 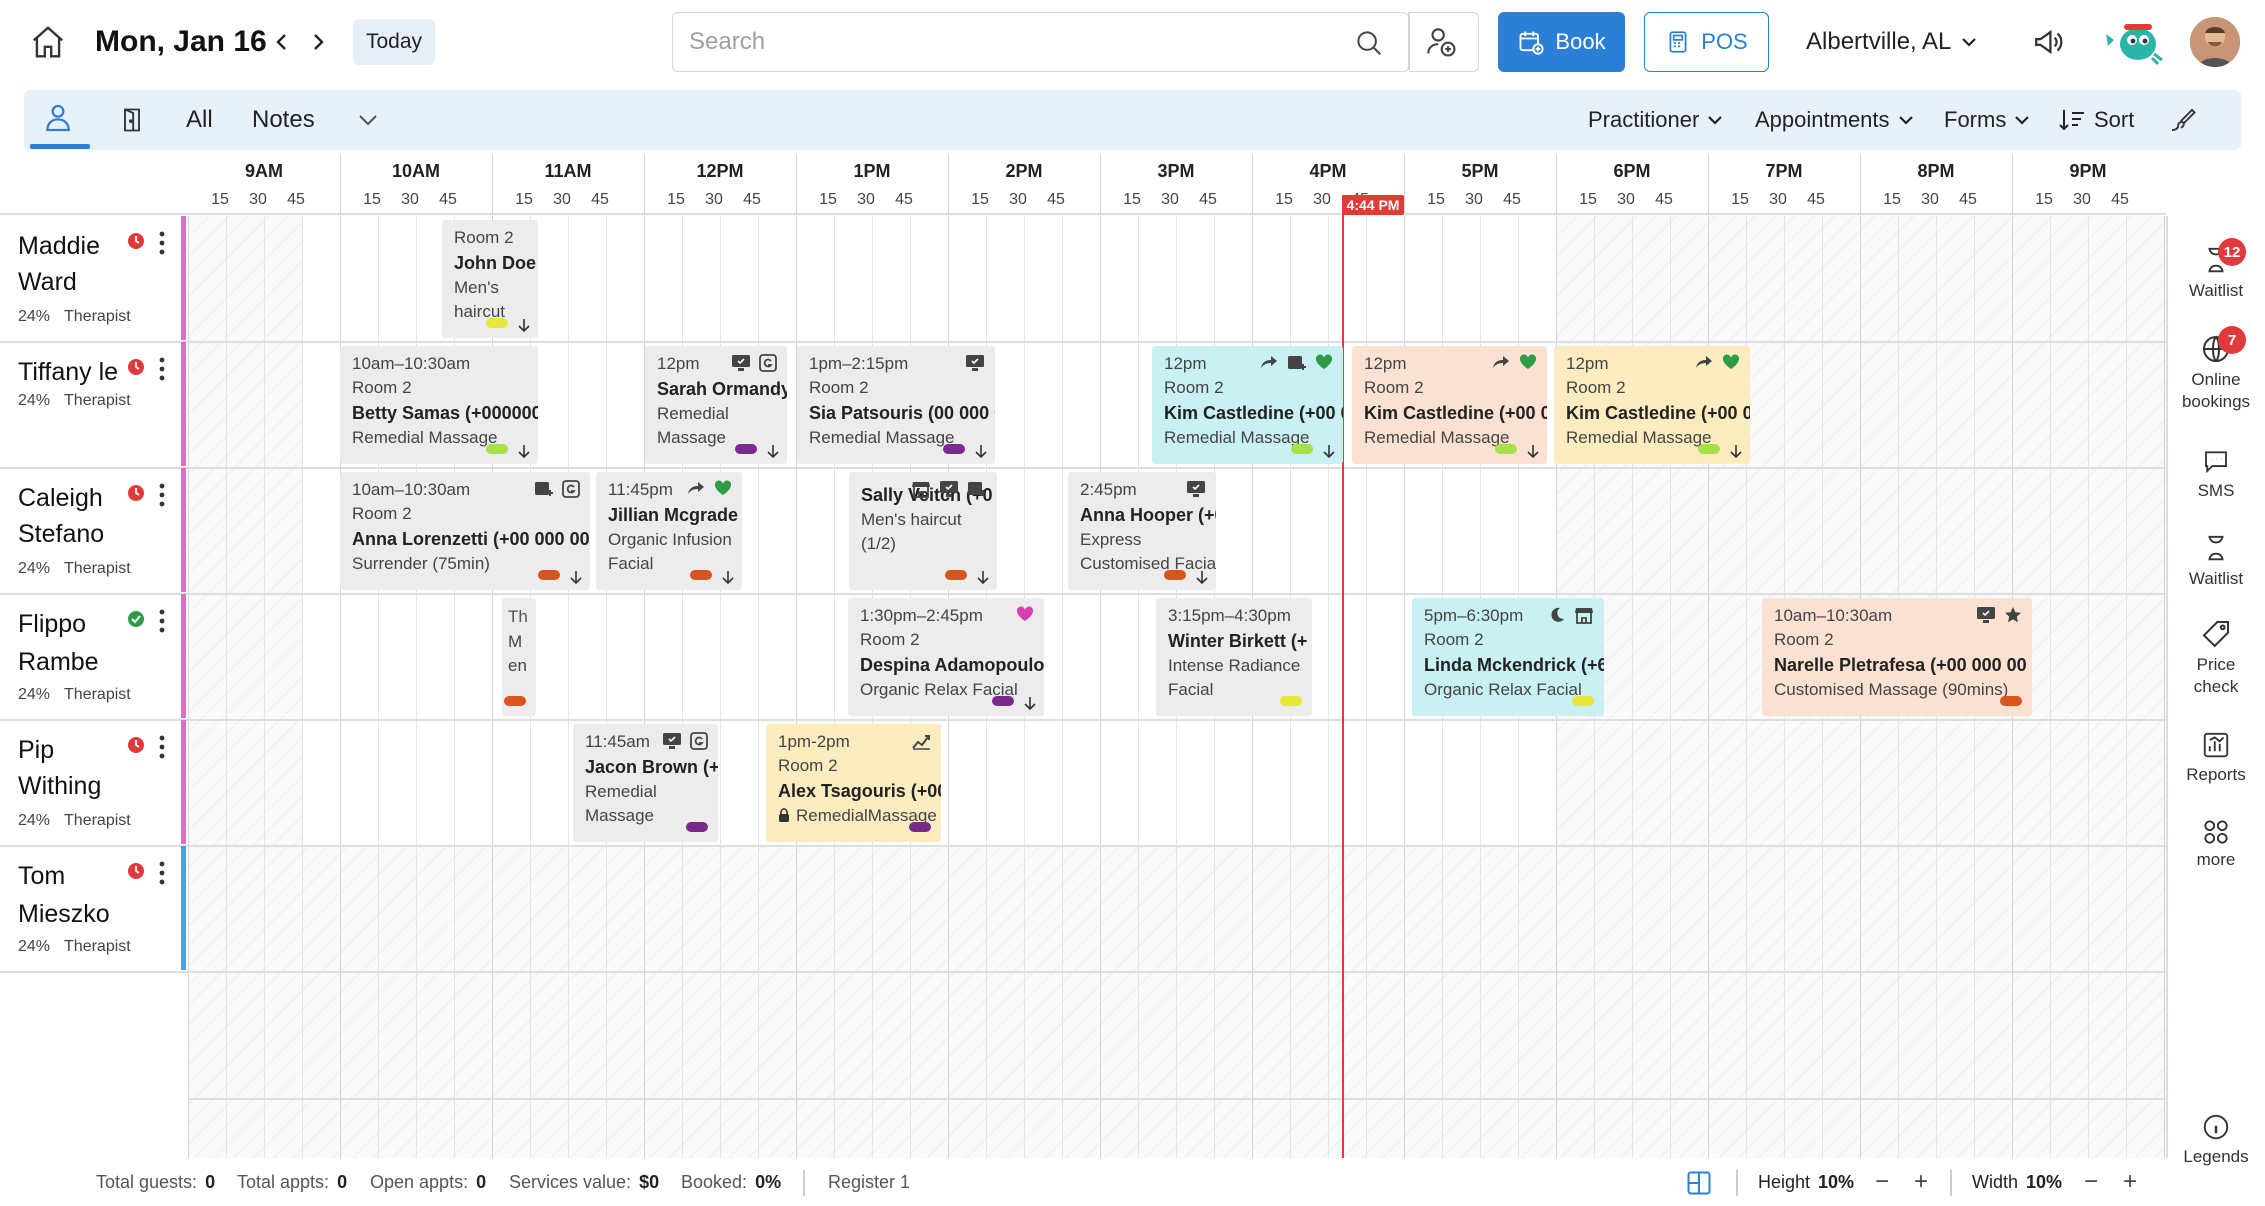 I want to click on appointment-service: Remedial, so click(x=716, y=414).